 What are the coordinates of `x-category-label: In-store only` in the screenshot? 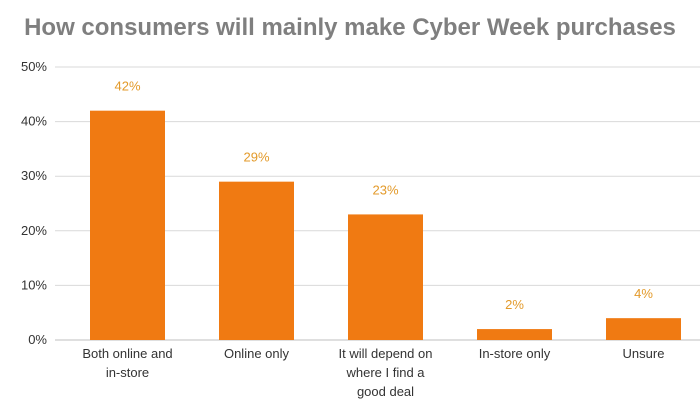 It's located at (515, 353).